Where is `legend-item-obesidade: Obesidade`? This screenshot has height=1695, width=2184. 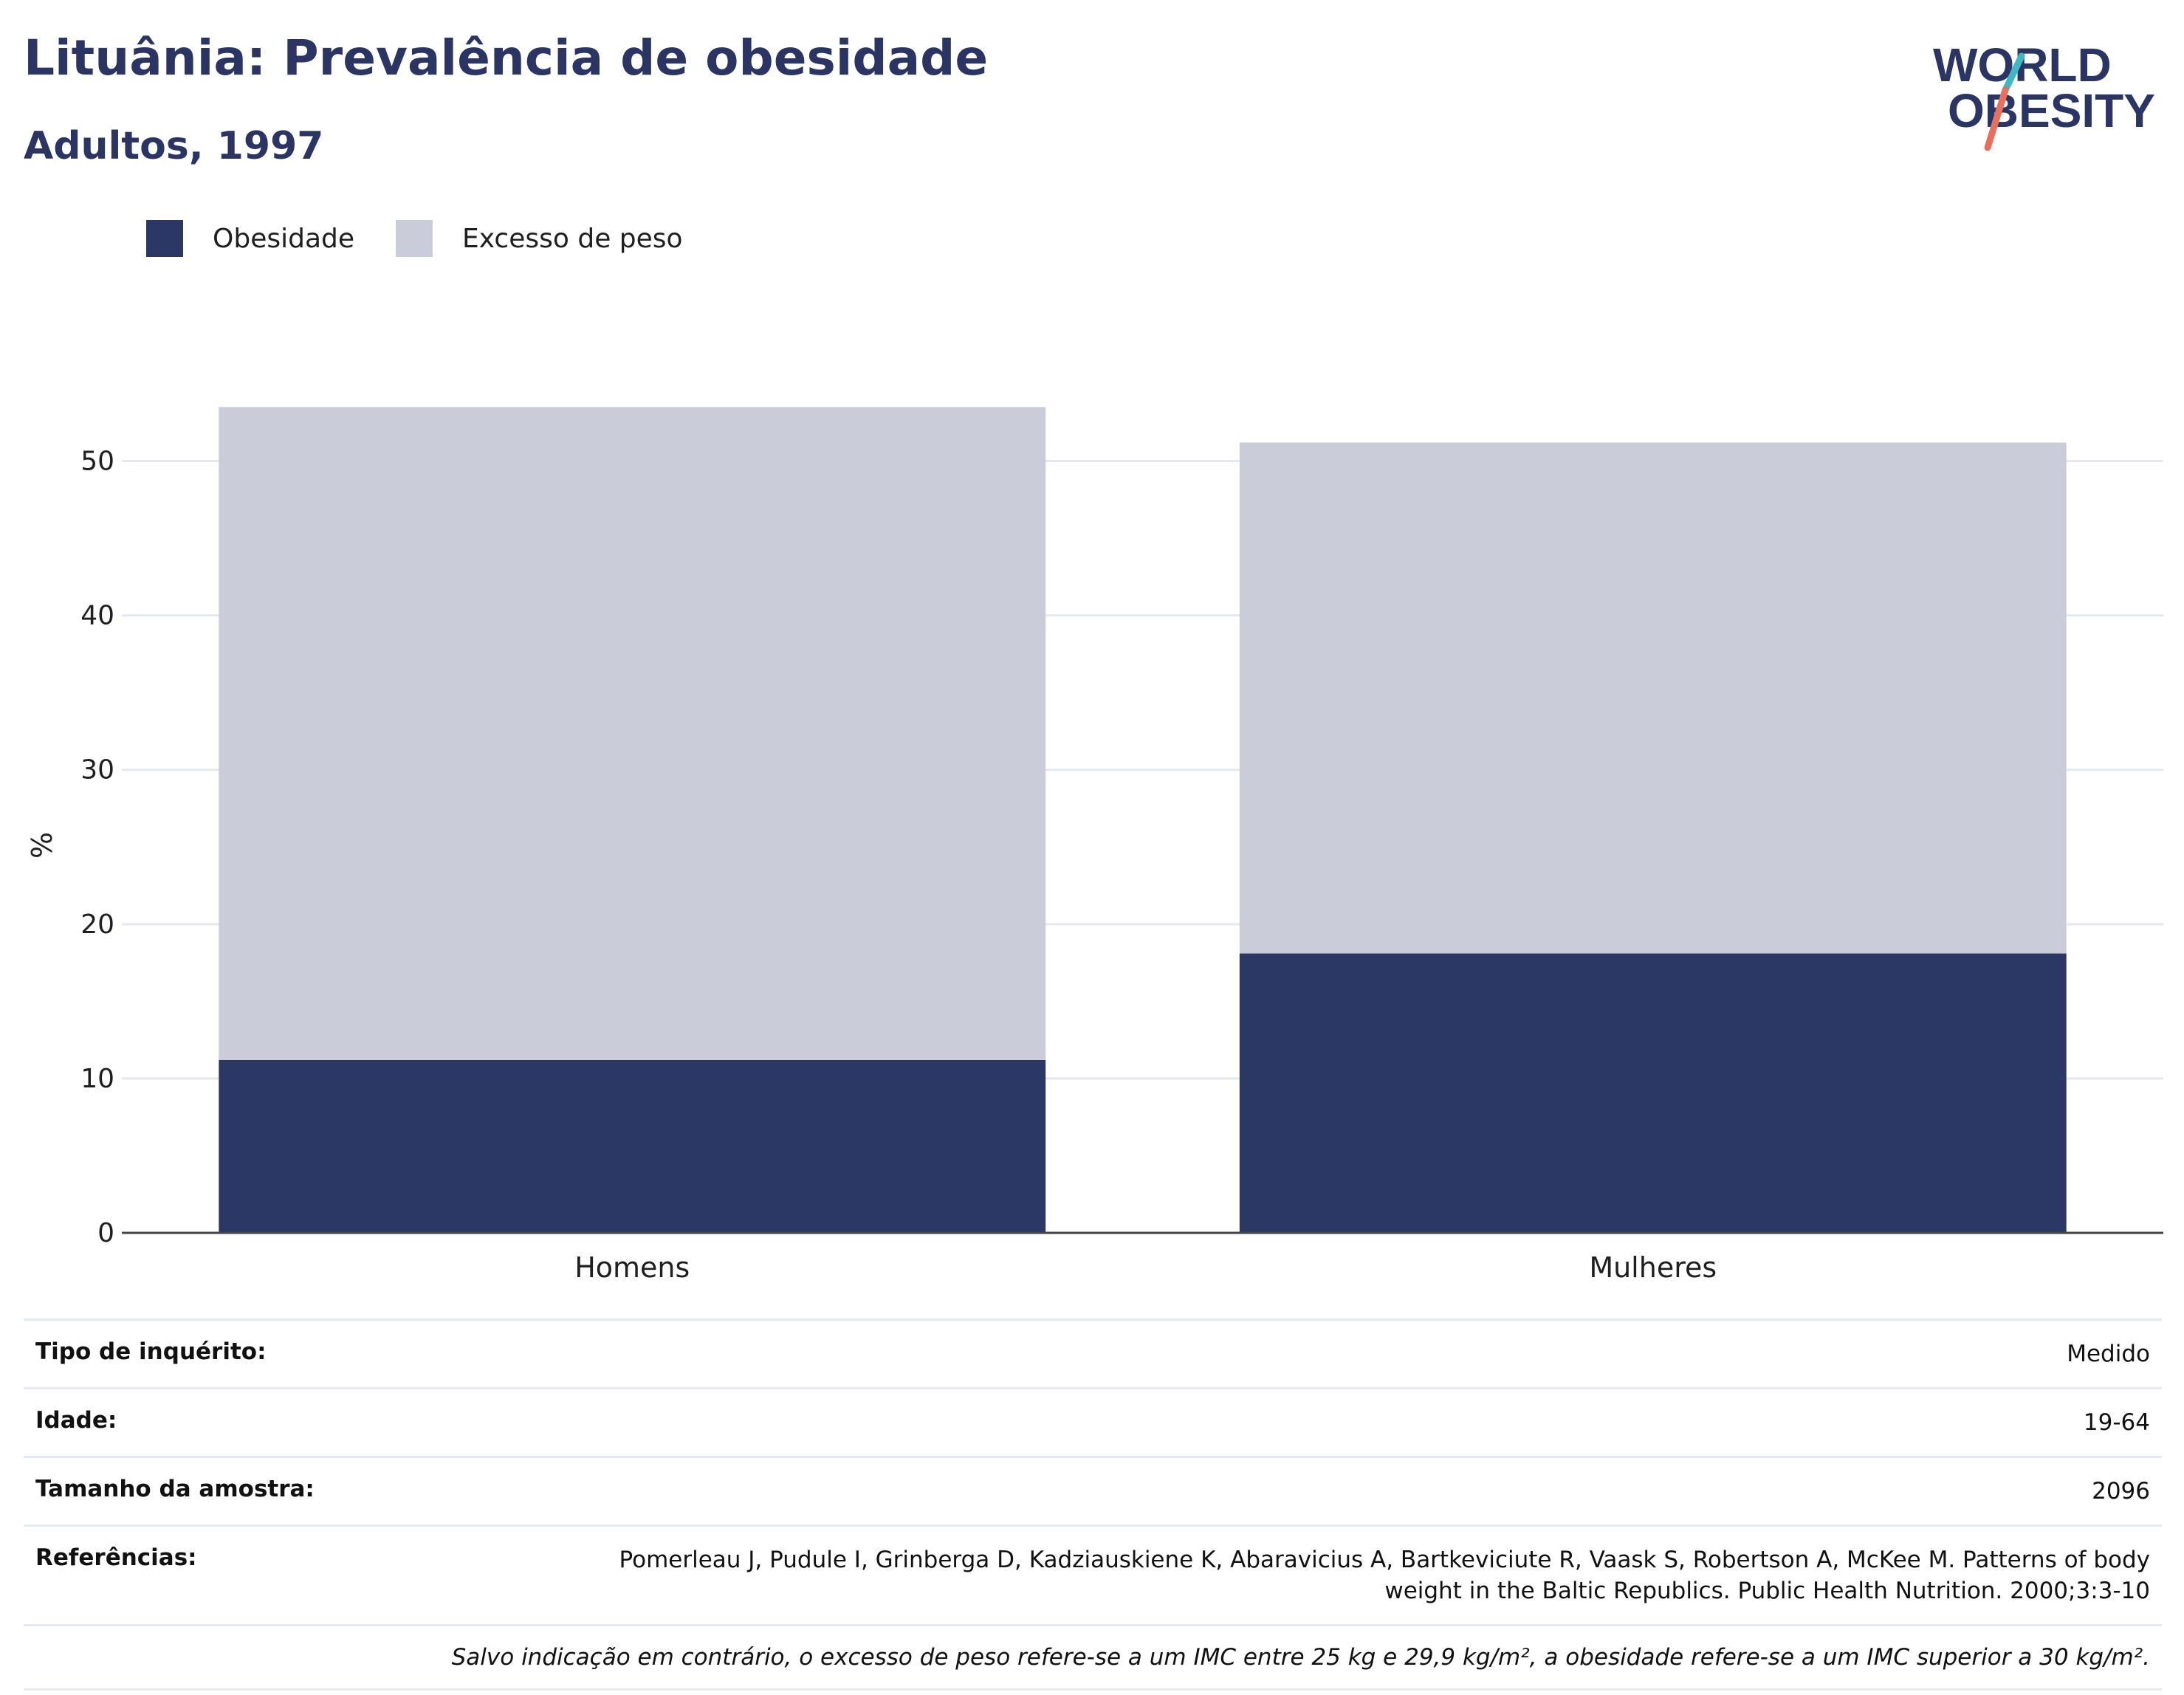 legend-item-obesidade: Obesidade is located at coordinates (250, 238).